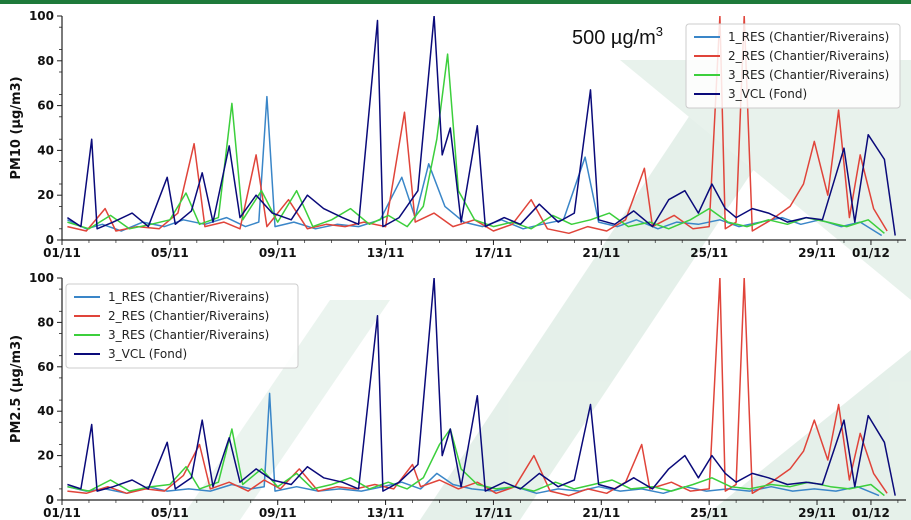 The width and height of the screenshot is (911, 520). Describe the element at coordinates (16, 127) in the screenshot. I see `y-axis-title: PM10 (µg/m3)` at that location.